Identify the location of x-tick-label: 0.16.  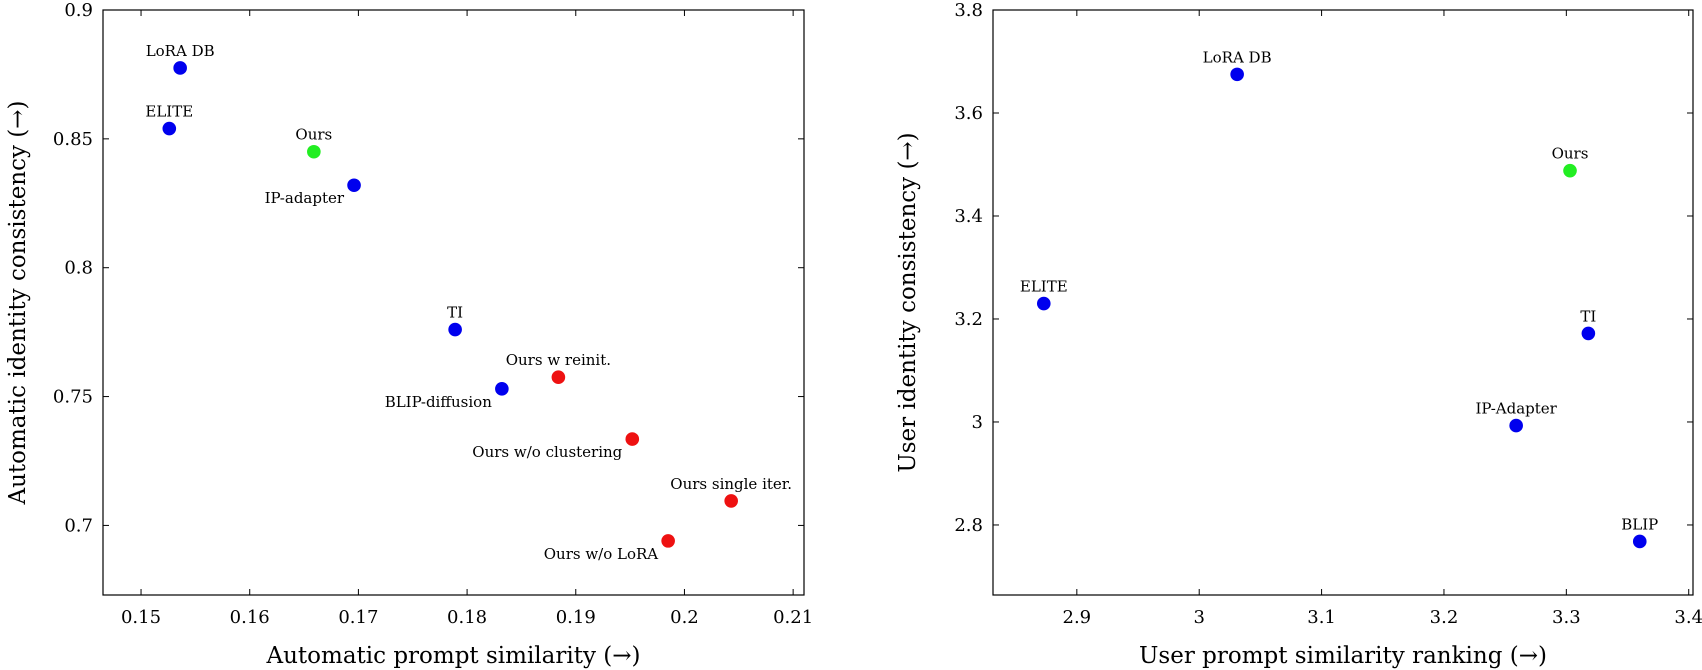
(250, 617).